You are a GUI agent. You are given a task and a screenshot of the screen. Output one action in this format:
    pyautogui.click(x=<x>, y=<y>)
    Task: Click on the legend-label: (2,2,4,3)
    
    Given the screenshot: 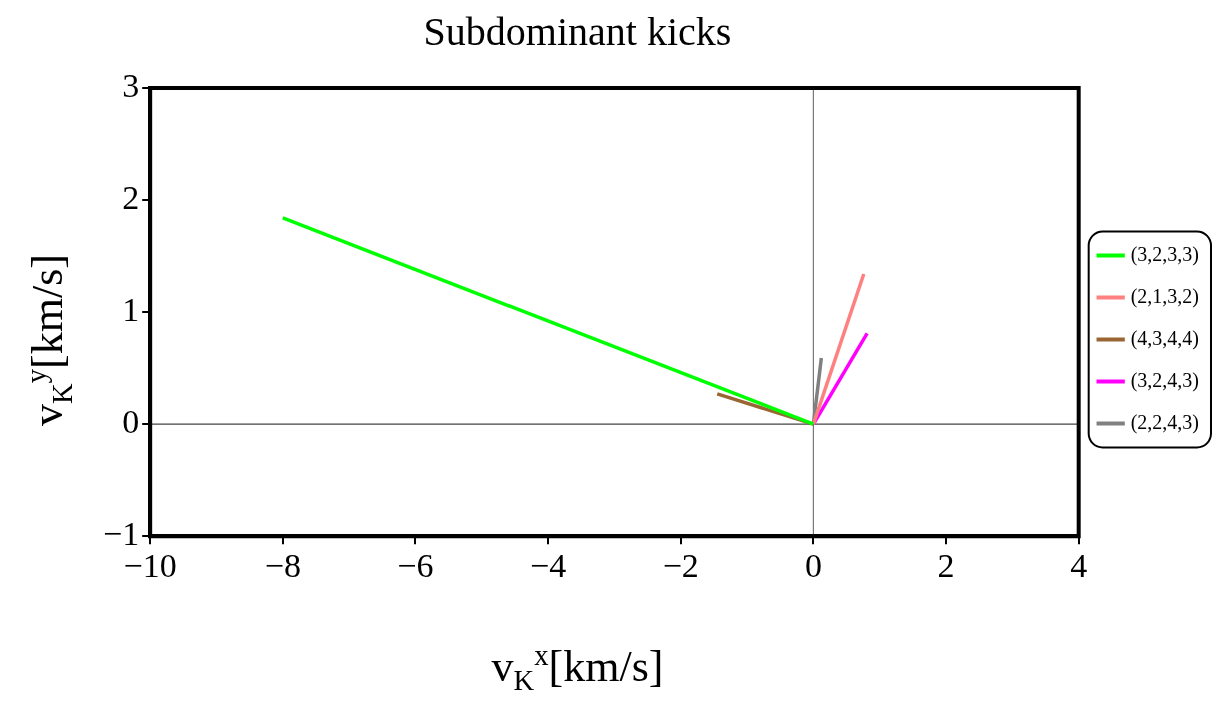 What is the action you would take?
    pyautogui.click(x=1165, y=422)
    